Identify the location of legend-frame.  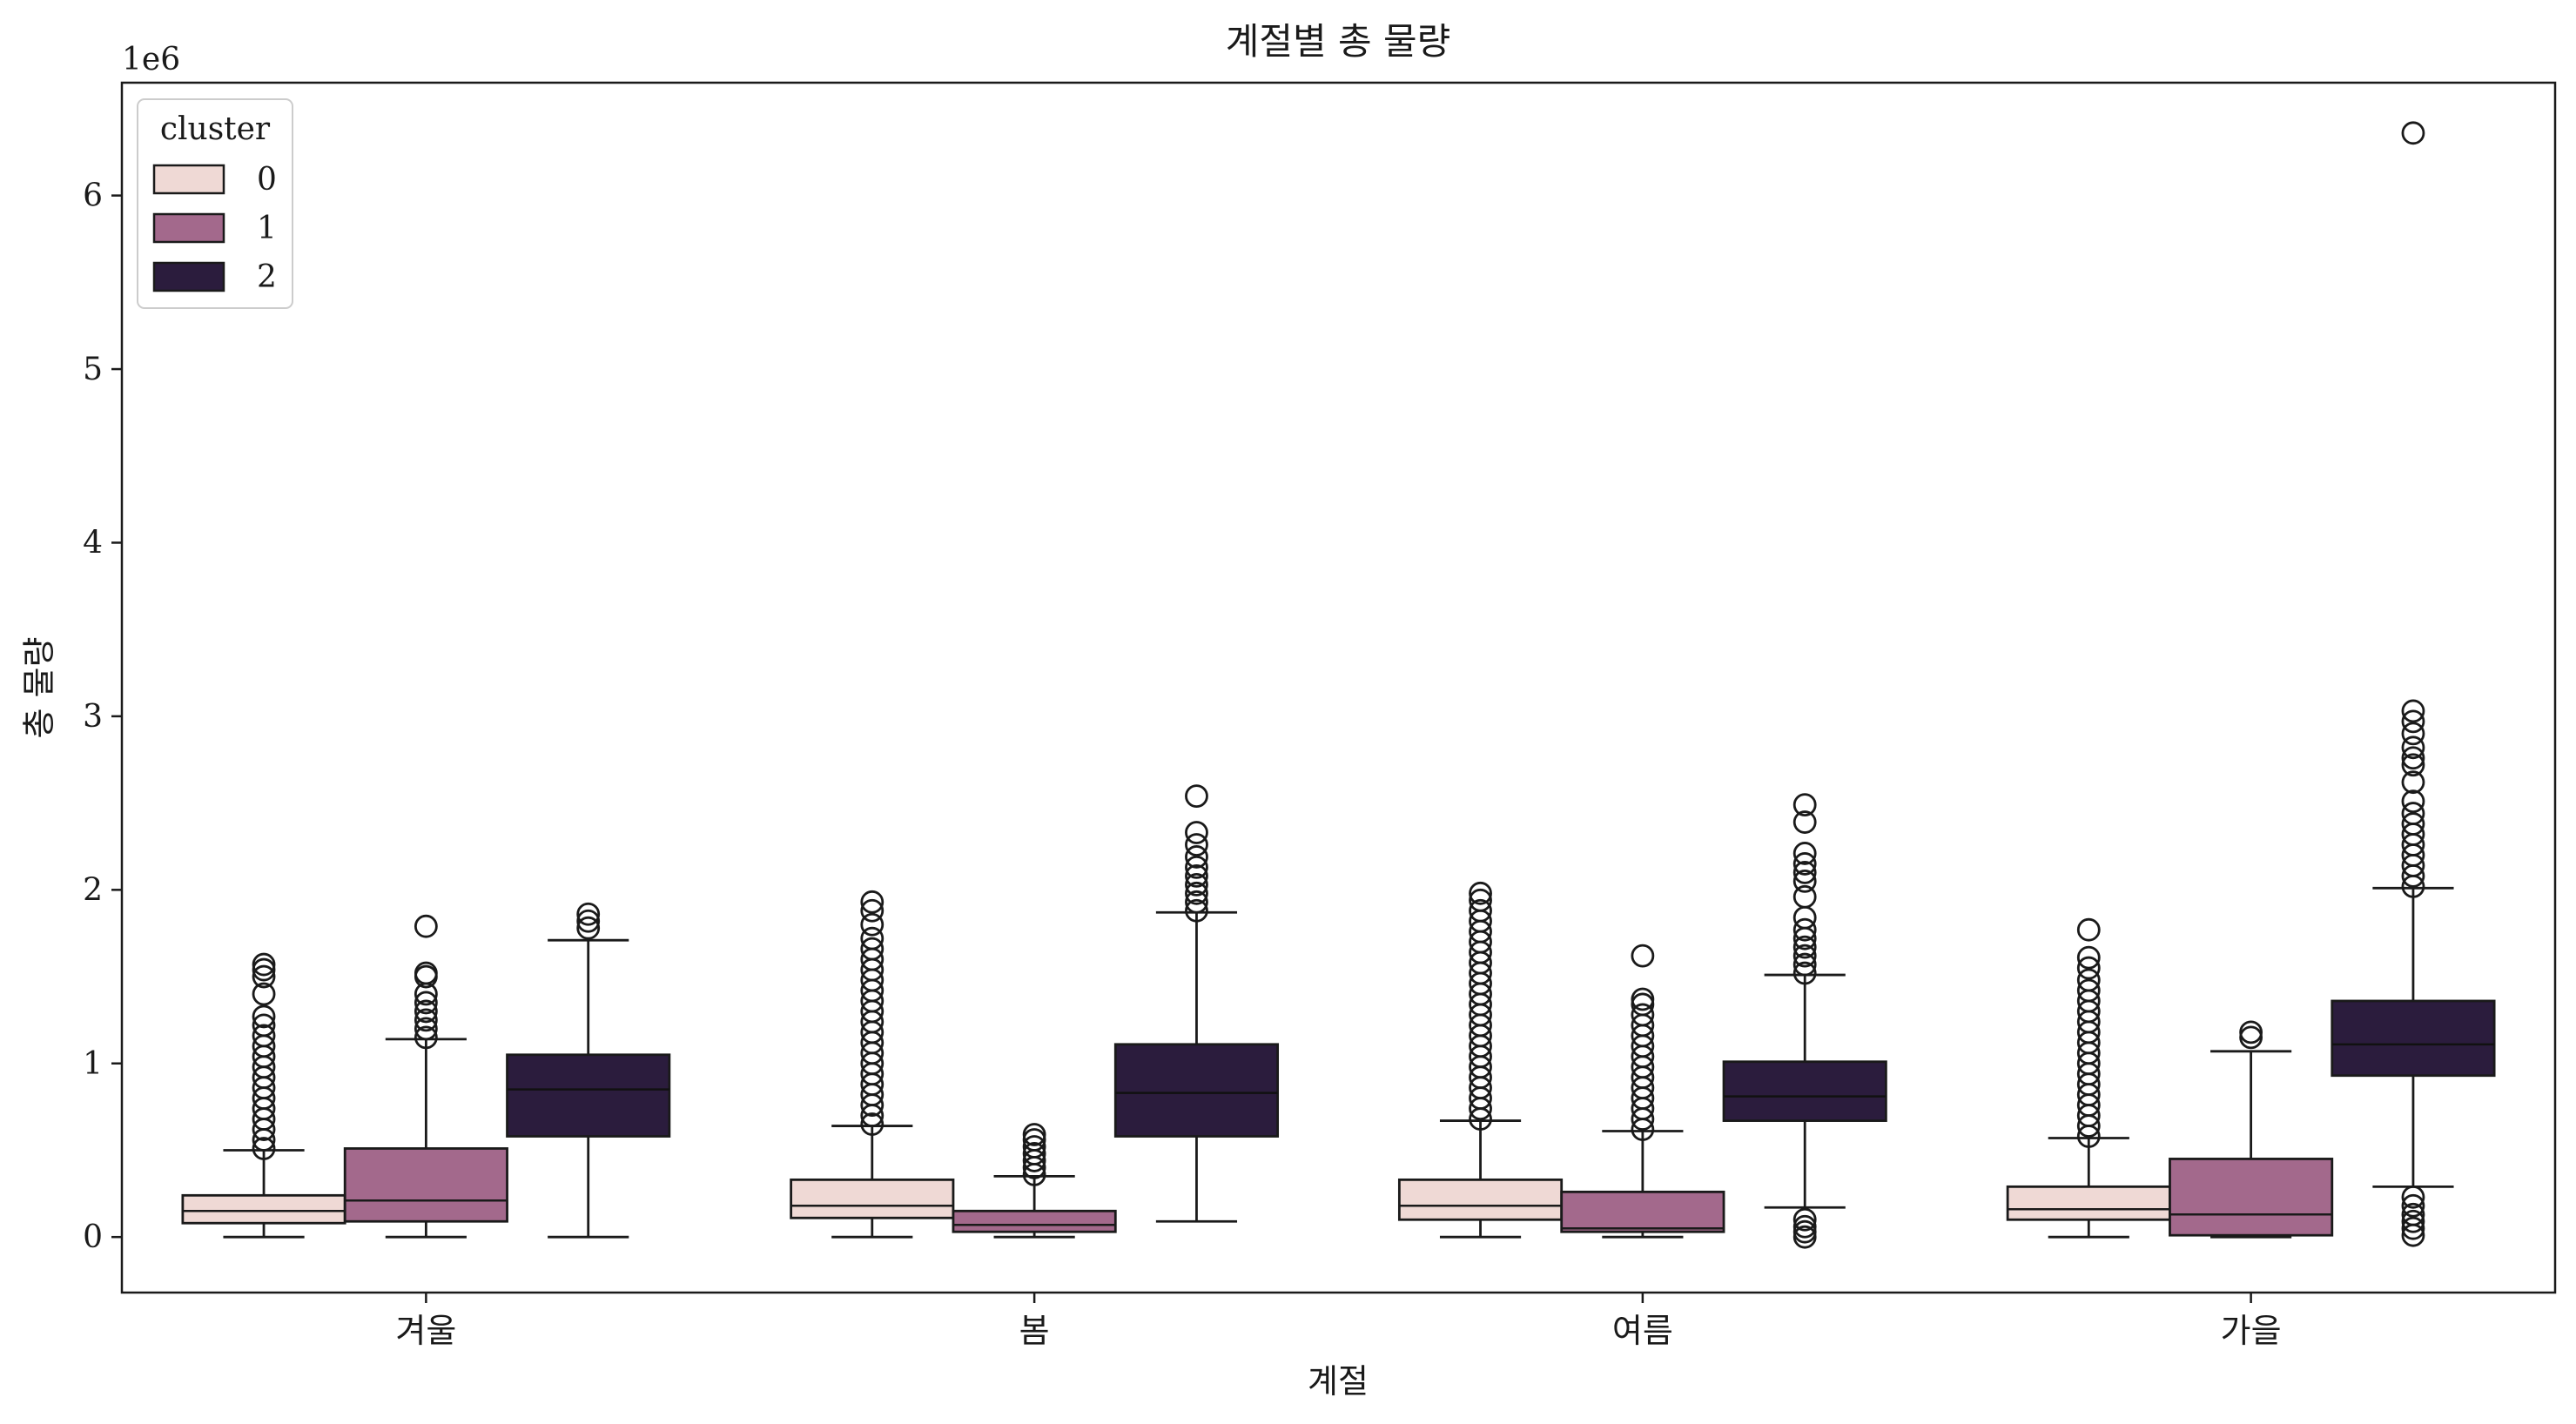
(215, 203).